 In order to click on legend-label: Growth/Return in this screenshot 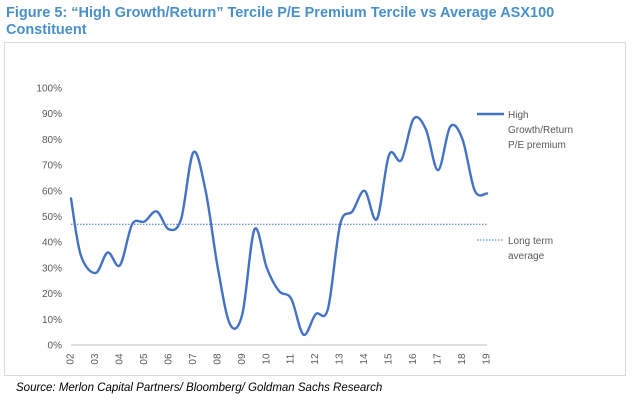, I will do `click(540, 130)`.